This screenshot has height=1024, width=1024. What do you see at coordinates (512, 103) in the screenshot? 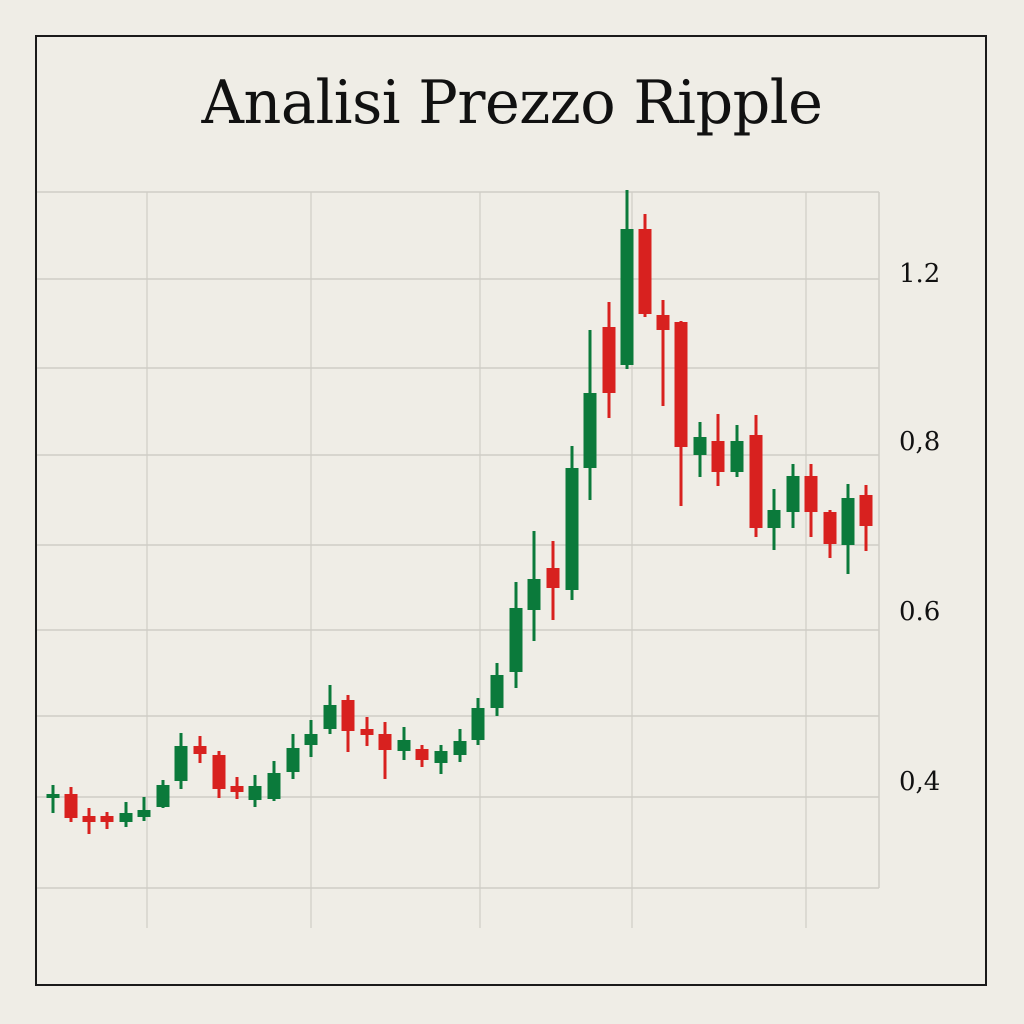
I see `chart-title: Analisi Prezzo Ripple` at bounding box center [512, 103].